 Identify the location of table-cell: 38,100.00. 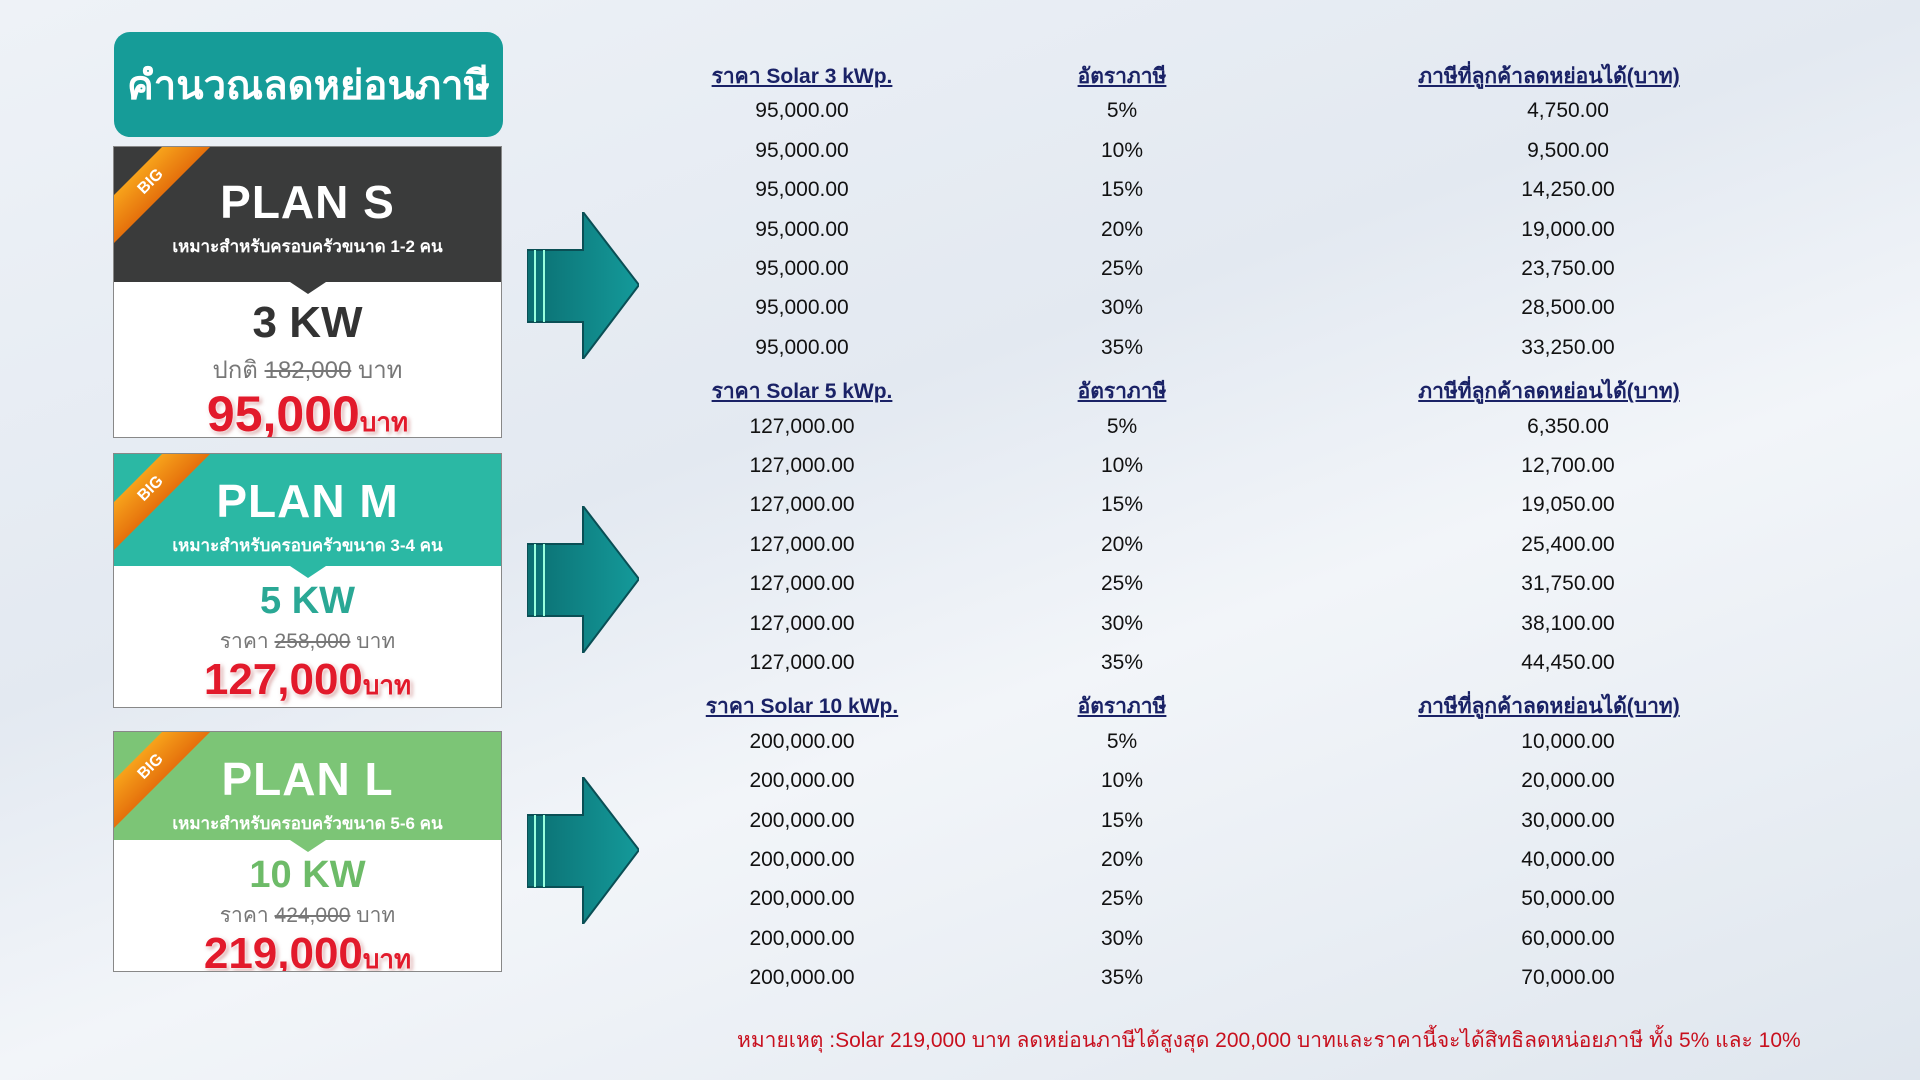
(1568, 623).